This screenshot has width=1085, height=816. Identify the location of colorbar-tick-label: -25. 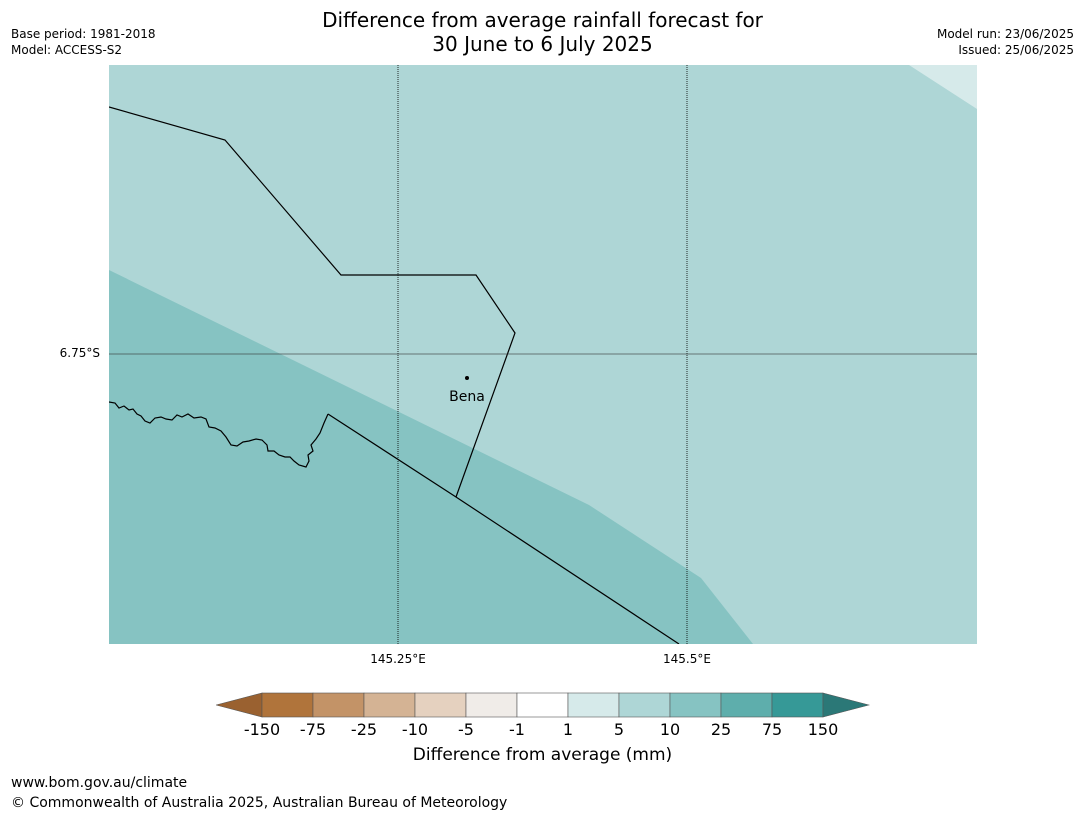
(364, 729).